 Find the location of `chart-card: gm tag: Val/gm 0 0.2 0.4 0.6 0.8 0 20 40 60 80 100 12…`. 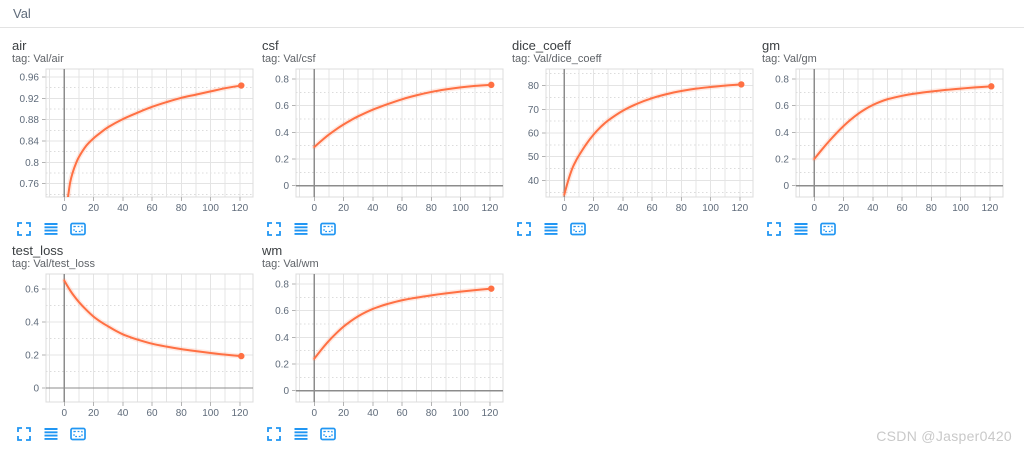

chart-card: gm tag: Val/gm 0 0.2 0.4 0.6 0.8 0 20 40 60 80 100 12… is located at coordinates (883, 136).